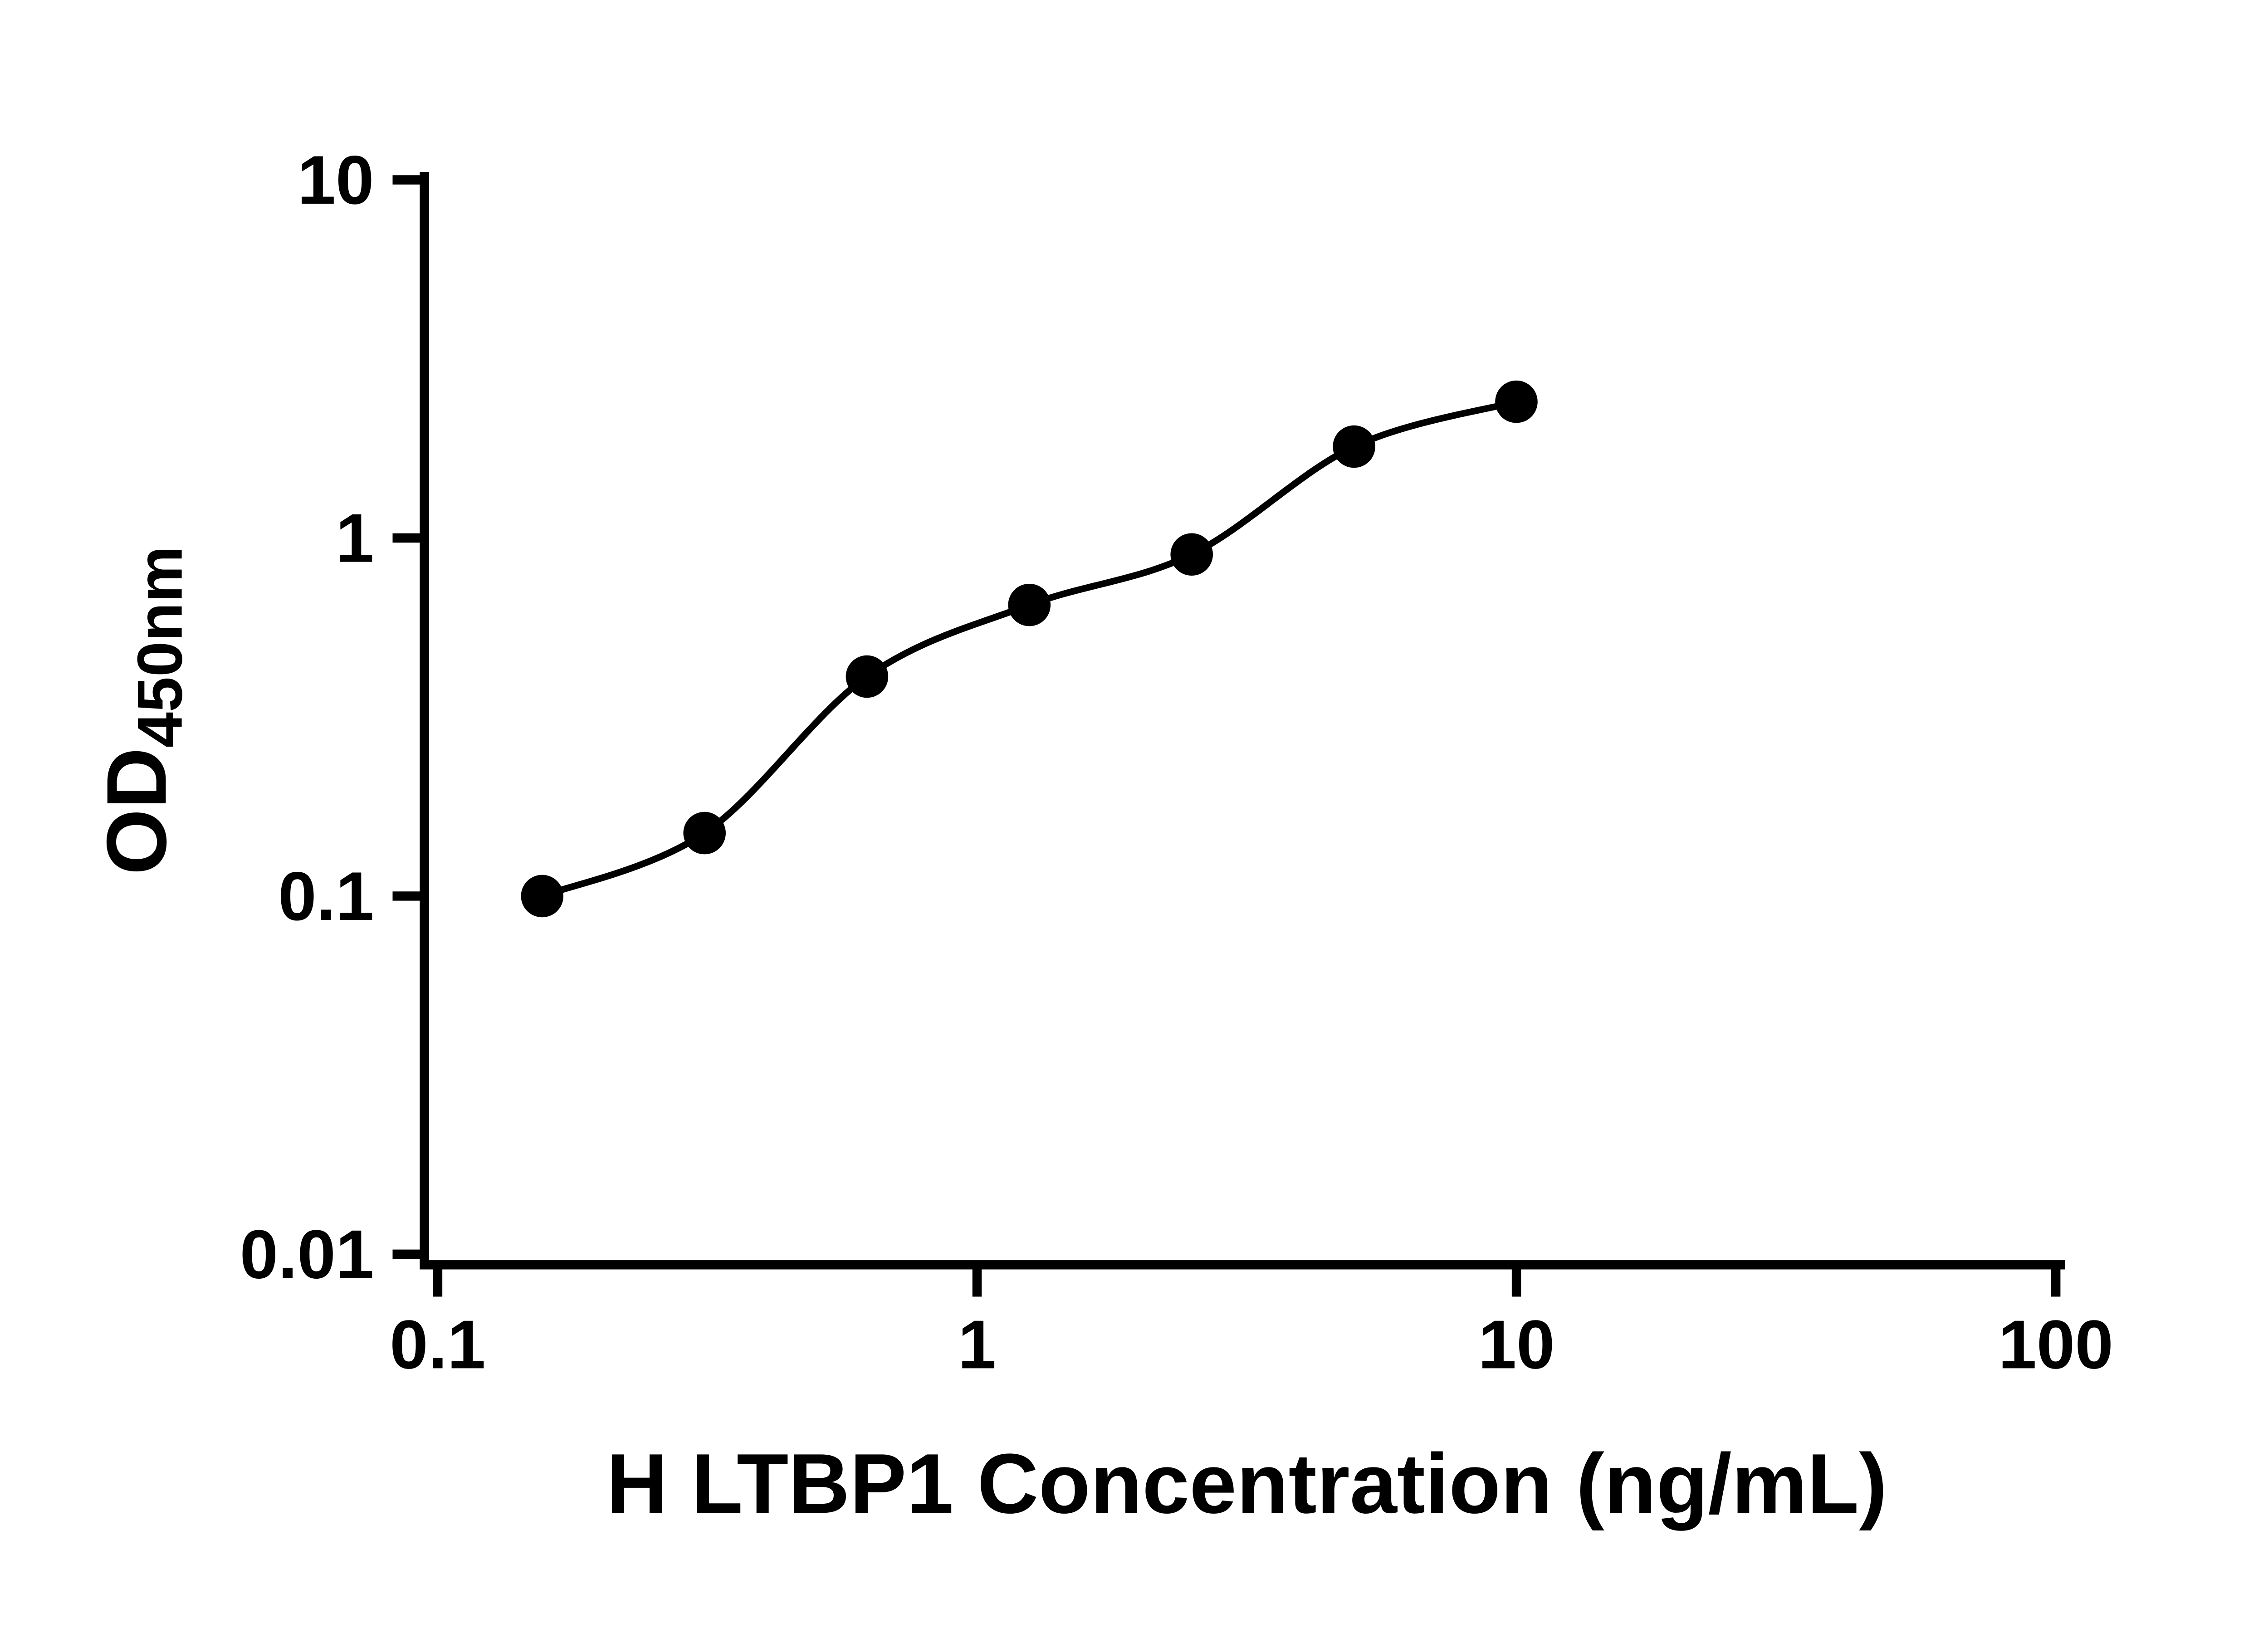 The image size is (2268, 1633). What do you see at coordinates (336, 180) in the screenshot?
I see `y-tick-label: 10` at bounding box center [336, 180].